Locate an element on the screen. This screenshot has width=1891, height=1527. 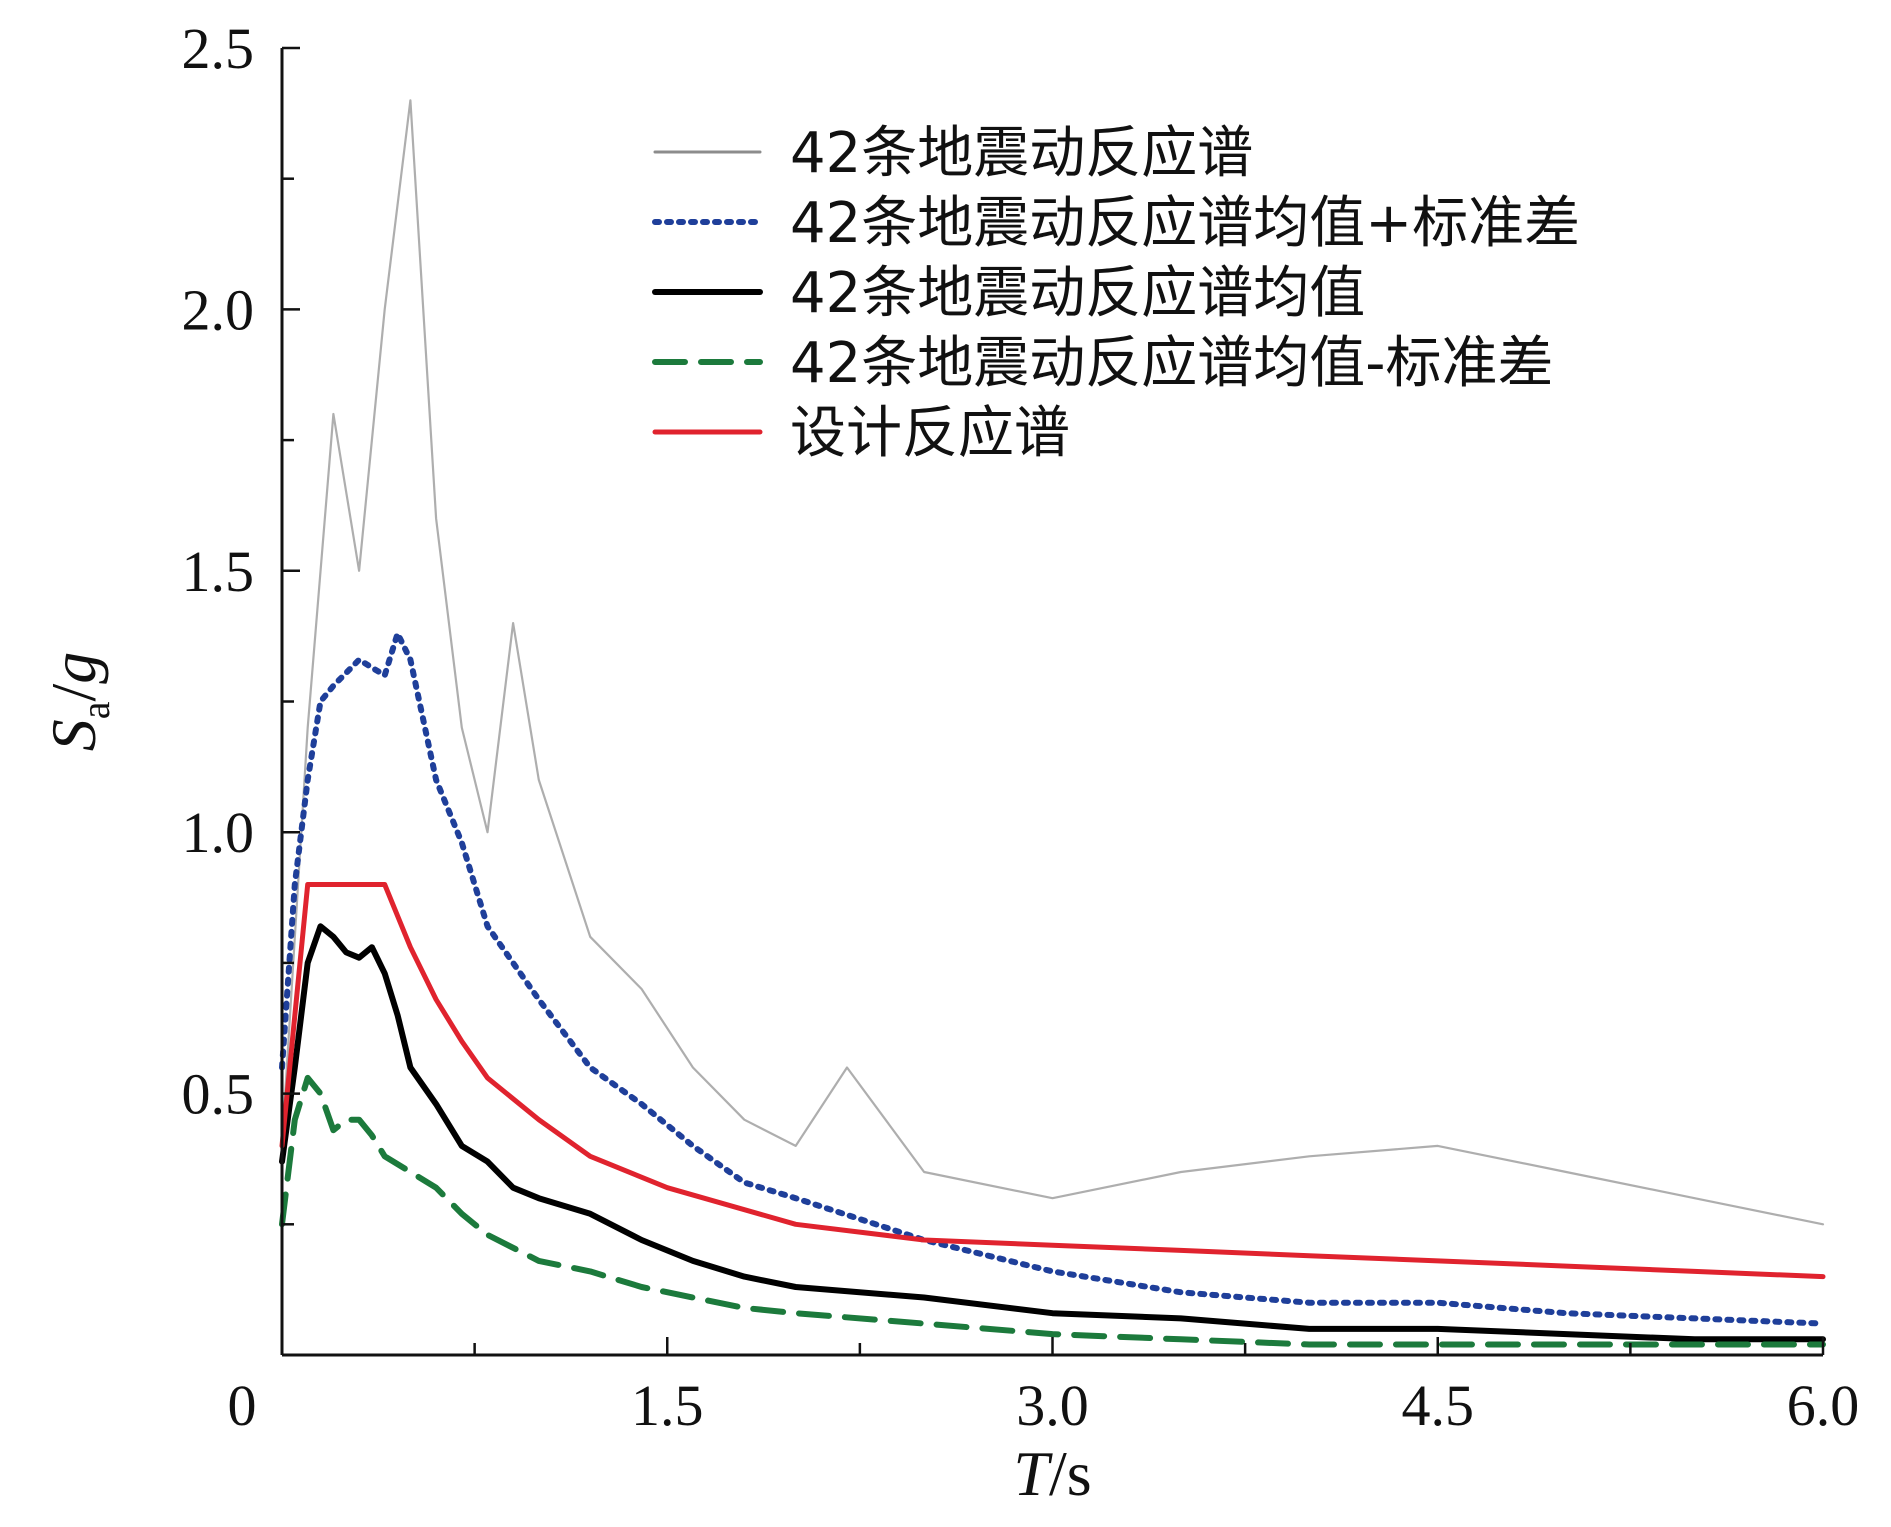
x-tick-label: 0 is located at coordinates (242, 1405).